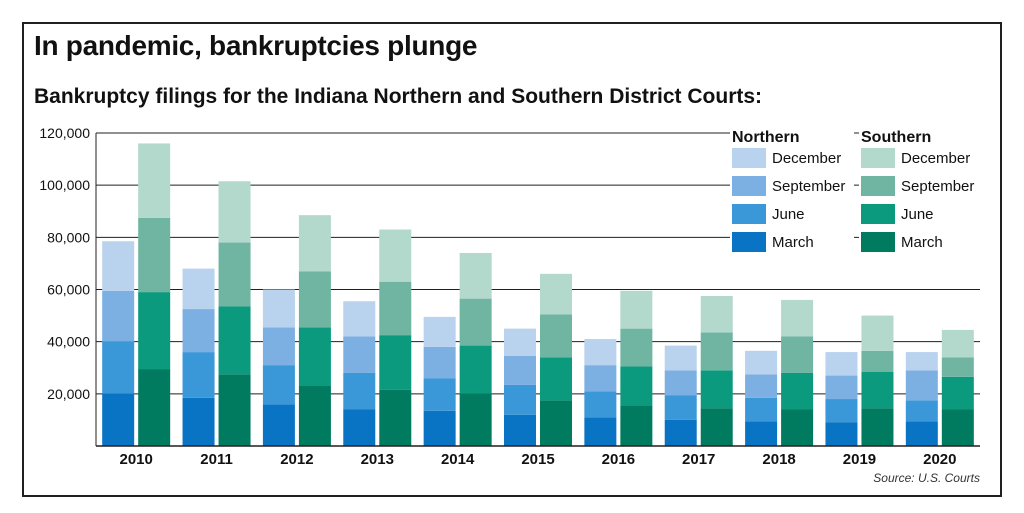 This screenshot has width=1024, height=513. What do you see at coordinates (761, 433) in the screenshot?
I see `bar-northern-march-2018` at bounding box center [761, 433].